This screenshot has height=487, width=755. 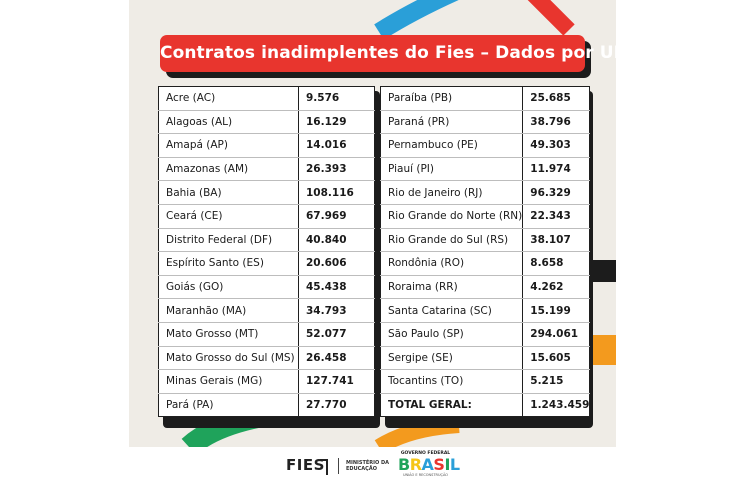 I want to click on uf-value-cell: 22.343, so click(x=556, y=216).